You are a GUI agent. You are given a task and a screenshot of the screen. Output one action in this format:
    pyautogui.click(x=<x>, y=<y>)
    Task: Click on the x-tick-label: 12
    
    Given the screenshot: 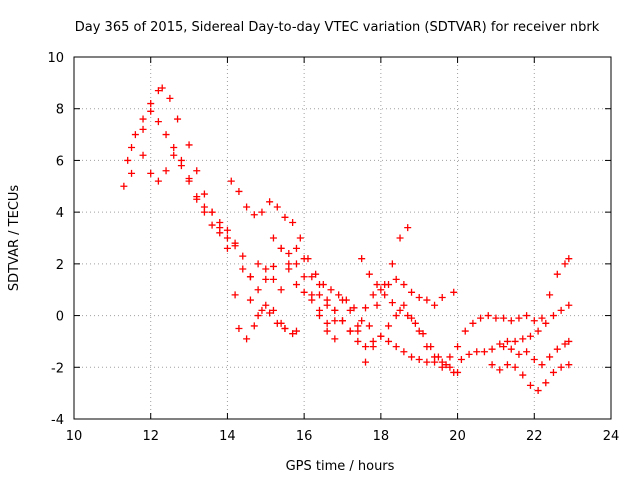 What is the action you would take?
    pyautogui.click(x=150, y=436)
    